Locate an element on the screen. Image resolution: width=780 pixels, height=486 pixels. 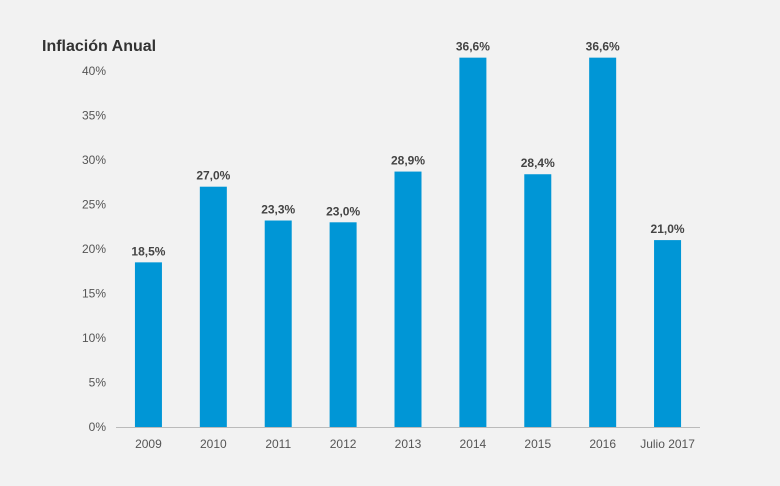
y-tick-label: 0% is located at coordinates (98, 427).